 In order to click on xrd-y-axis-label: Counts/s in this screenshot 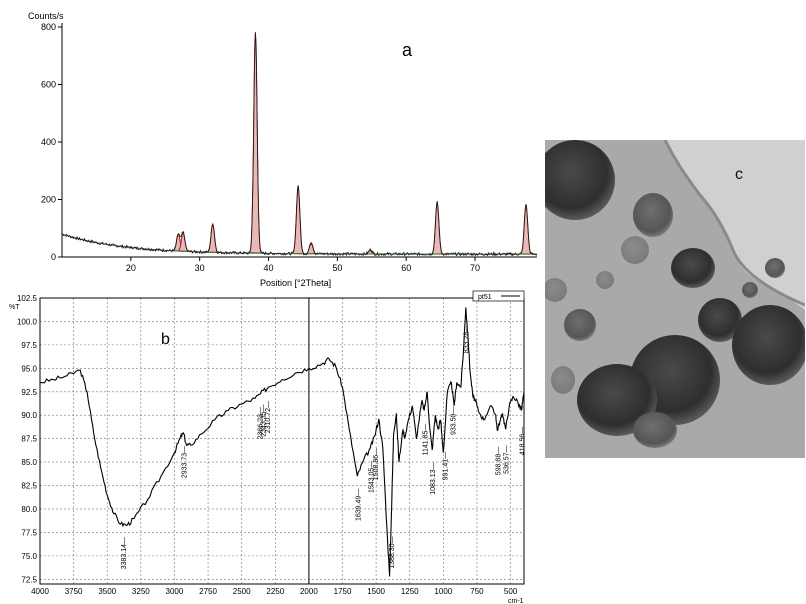, I will do `click(46, 16)`.